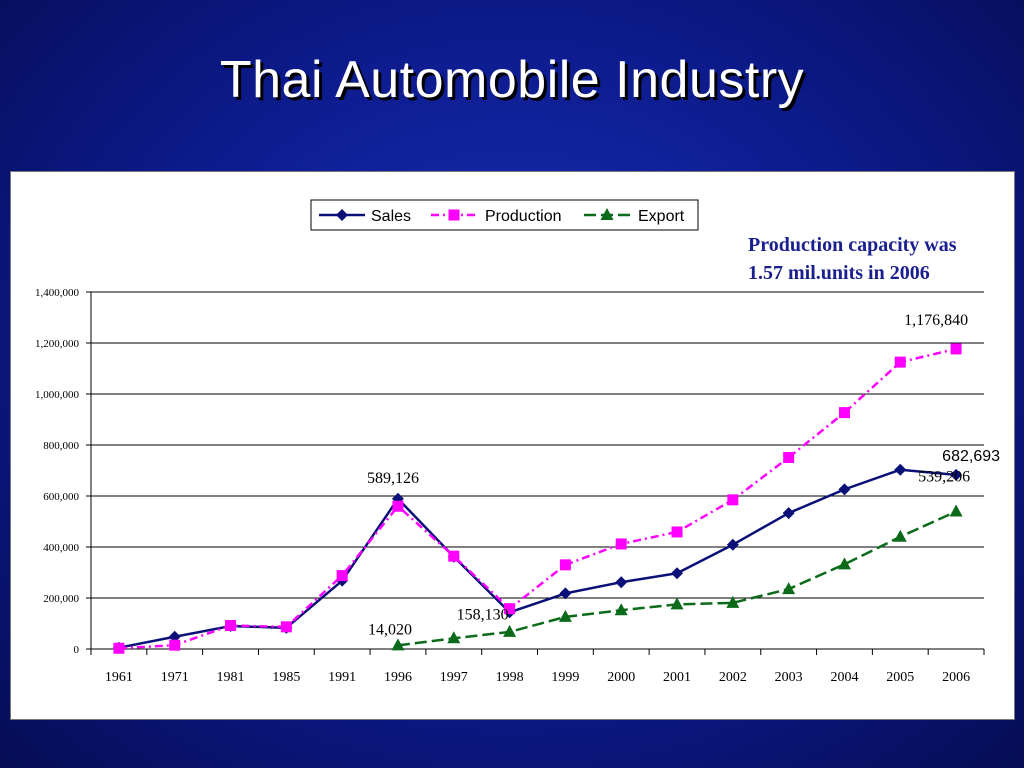 The width and height of the screenshot is (1024, 768). Describe the element at coordinates (57, 293) in the screenshot. I see `y-tick-label: 1,400,000` at that location.